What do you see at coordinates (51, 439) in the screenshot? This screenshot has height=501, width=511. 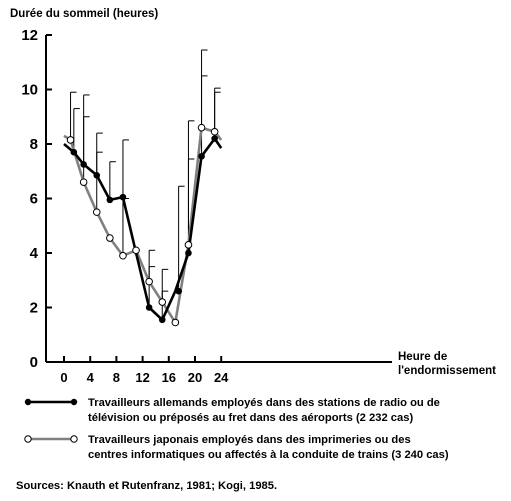 I see `legend-swatch-japanese` at bounding box center [51, 439].